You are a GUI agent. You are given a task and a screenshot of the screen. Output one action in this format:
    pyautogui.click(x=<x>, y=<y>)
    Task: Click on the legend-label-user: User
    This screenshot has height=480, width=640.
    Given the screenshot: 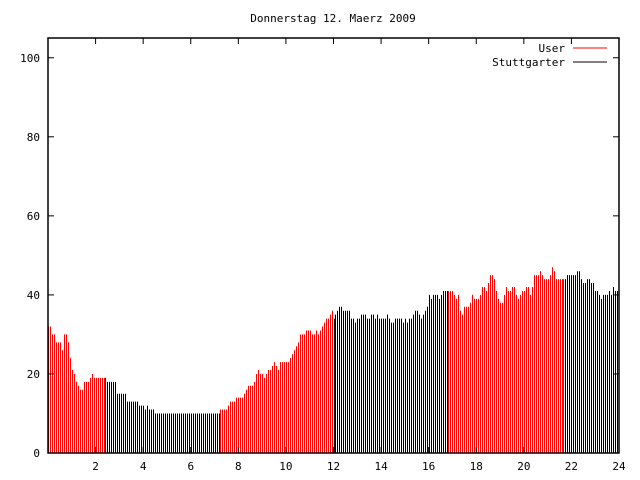 What is the action you would take?
    pyautogui.click(x=552, y=48)
    